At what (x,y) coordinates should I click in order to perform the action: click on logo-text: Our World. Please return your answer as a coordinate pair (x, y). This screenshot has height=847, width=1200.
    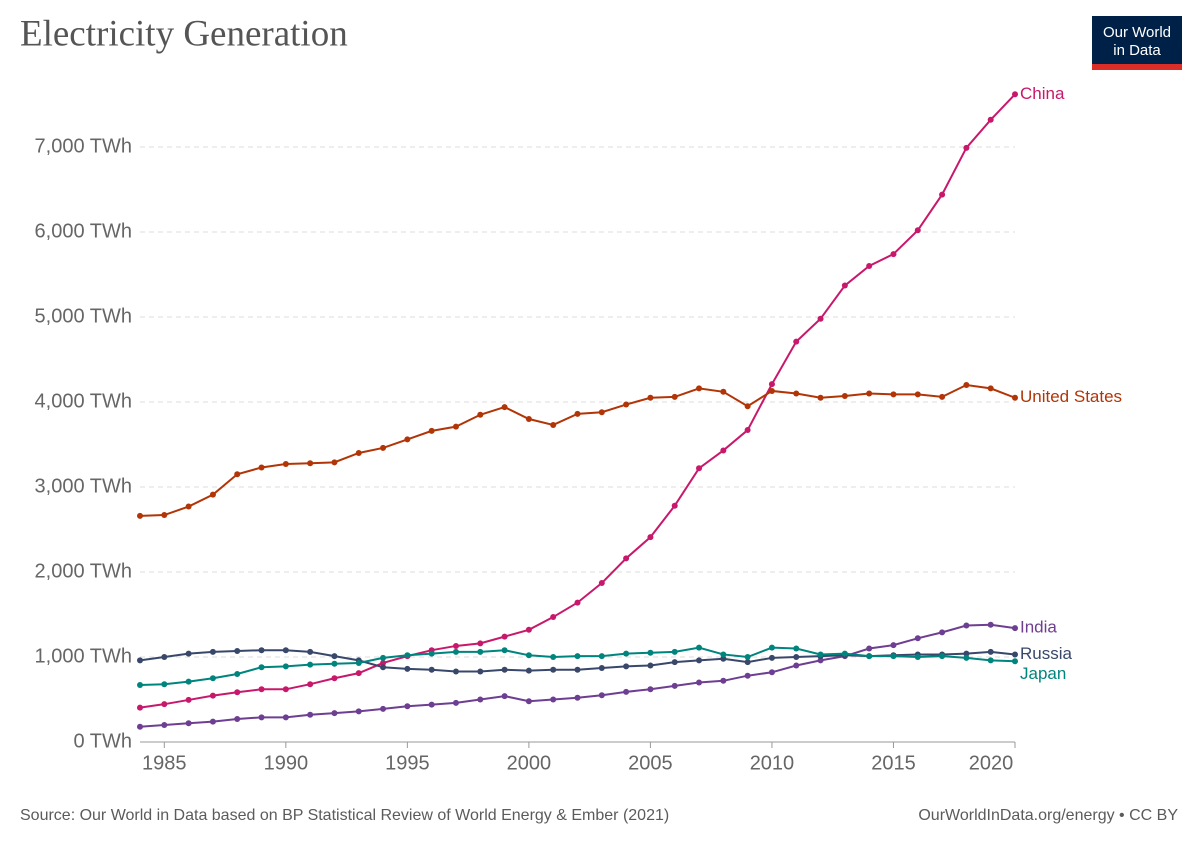
    Looking at the image, I should click on (1137, 32).